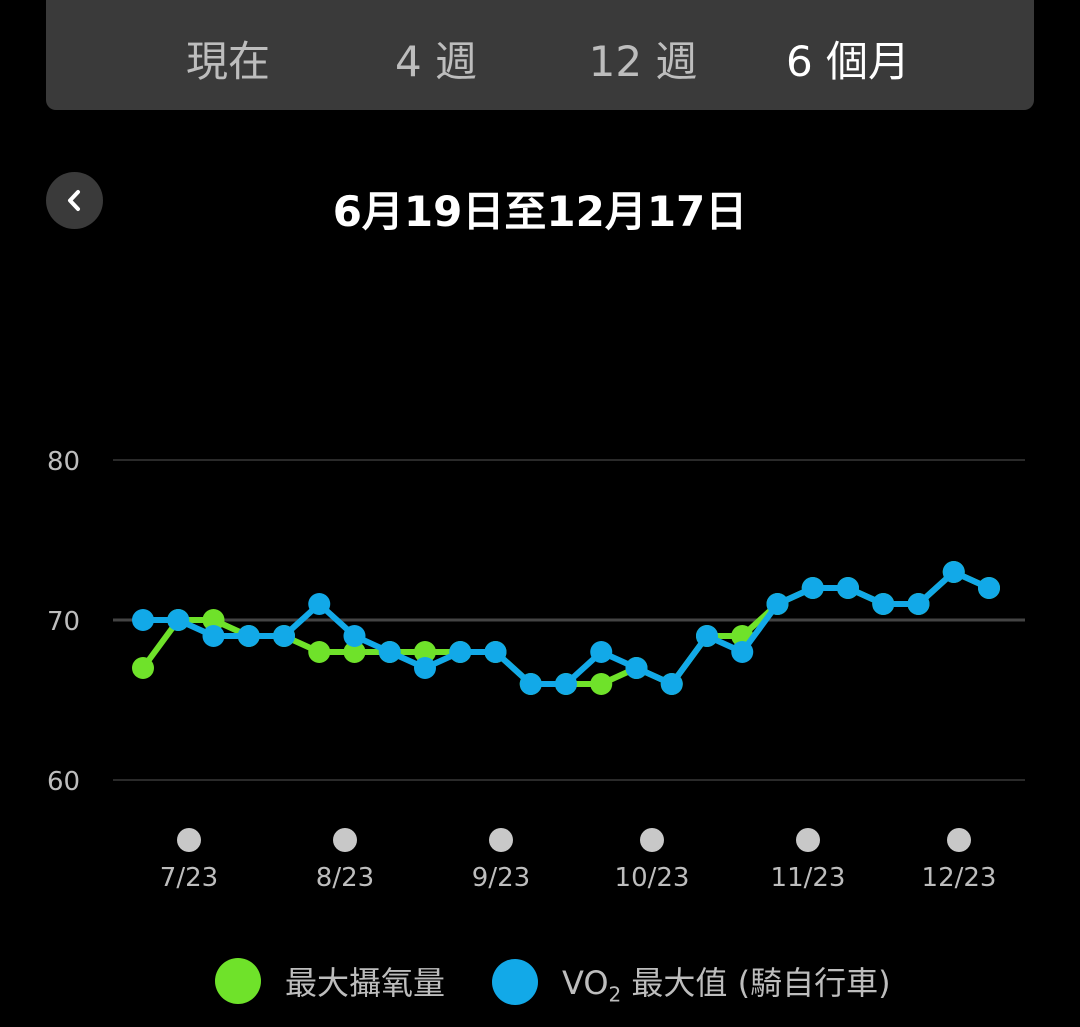 This screenshot has width=1080, height=1027. Describe the element at coordinates (726, 985) in the screenshot. I see `legend-label: VO2 最大值 (騎自行車)` at that location.